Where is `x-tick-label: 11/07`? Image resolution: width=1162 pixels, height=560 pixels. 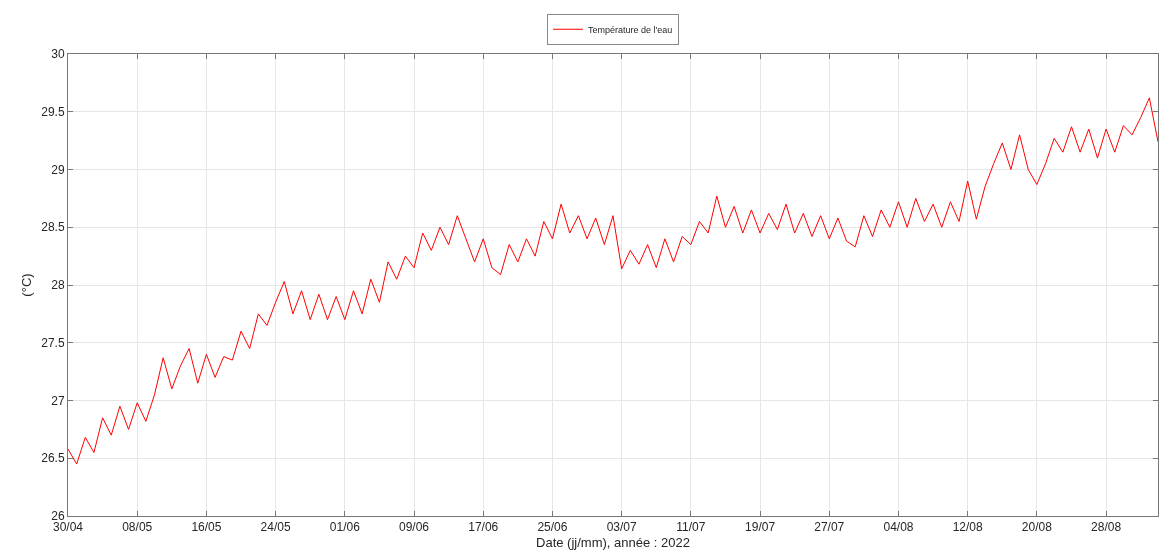
x-tick-label: 11/07 is located at coordinates (691, 527).